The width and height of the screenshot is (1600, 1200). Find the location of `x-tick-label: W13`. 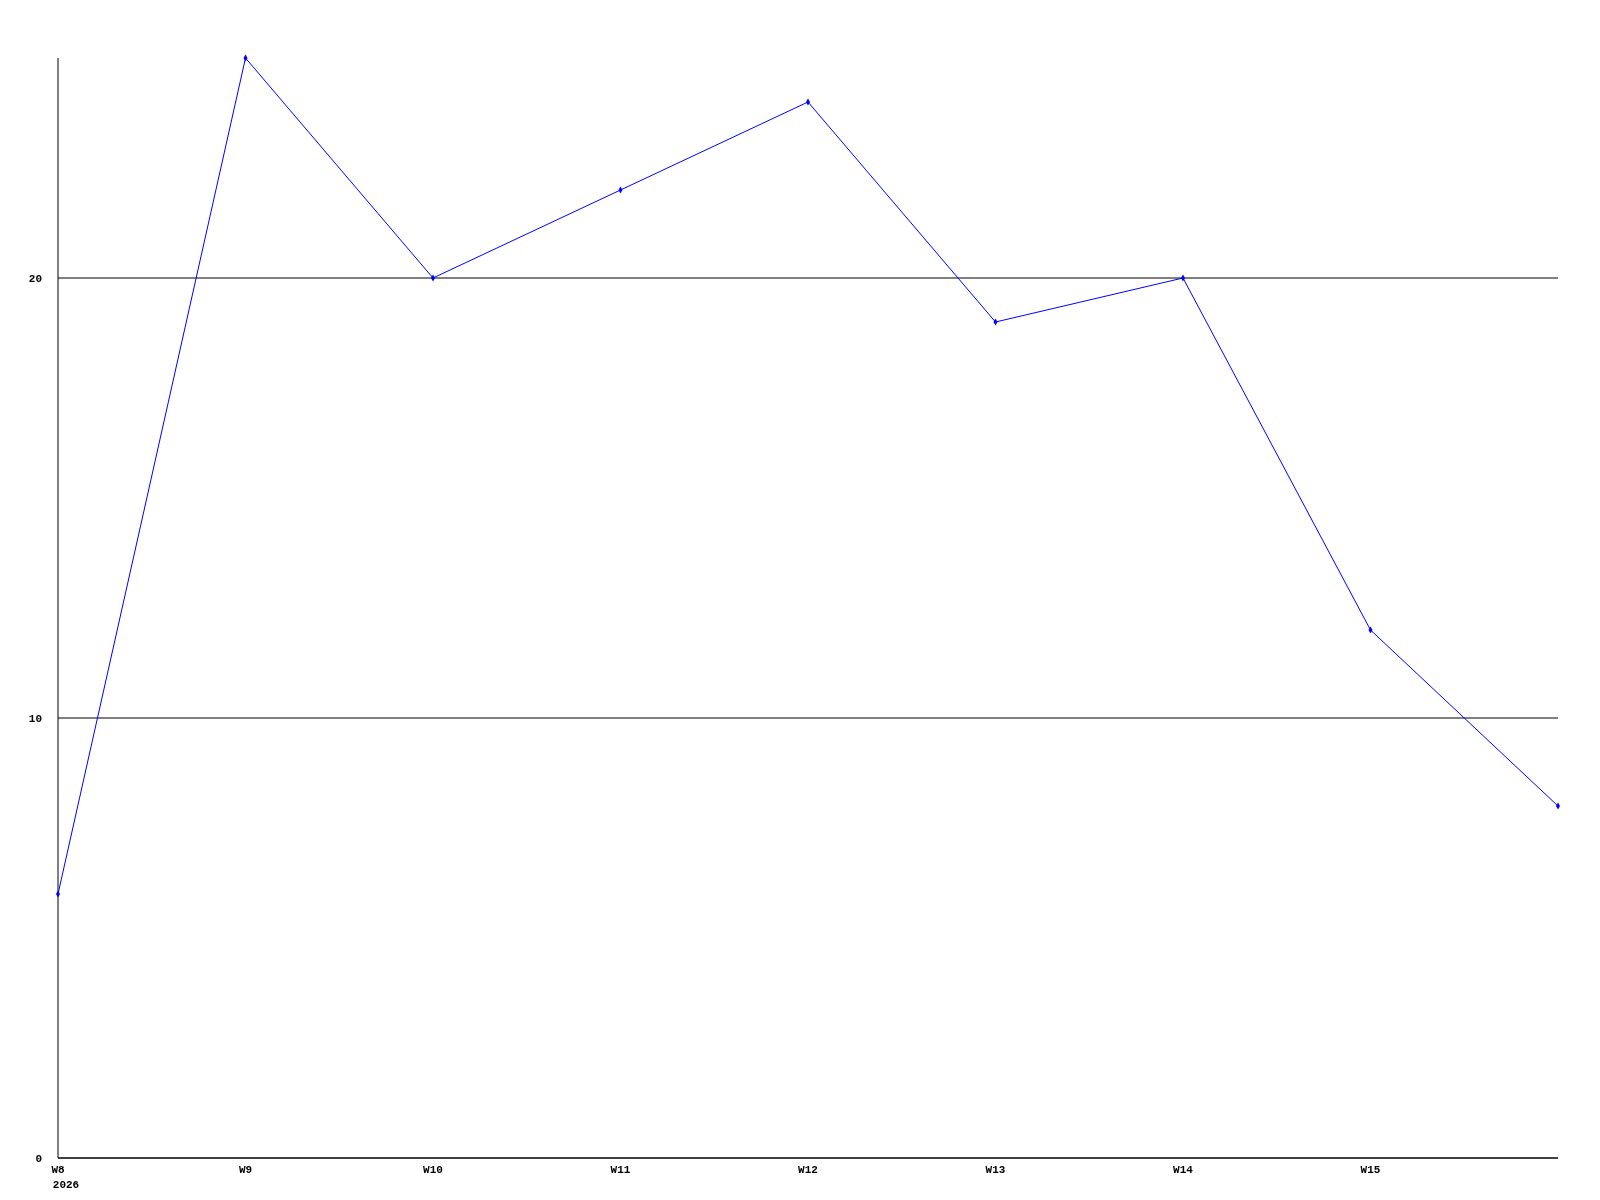

x-tick-label: W13 is located at coordinates (995, 1170).